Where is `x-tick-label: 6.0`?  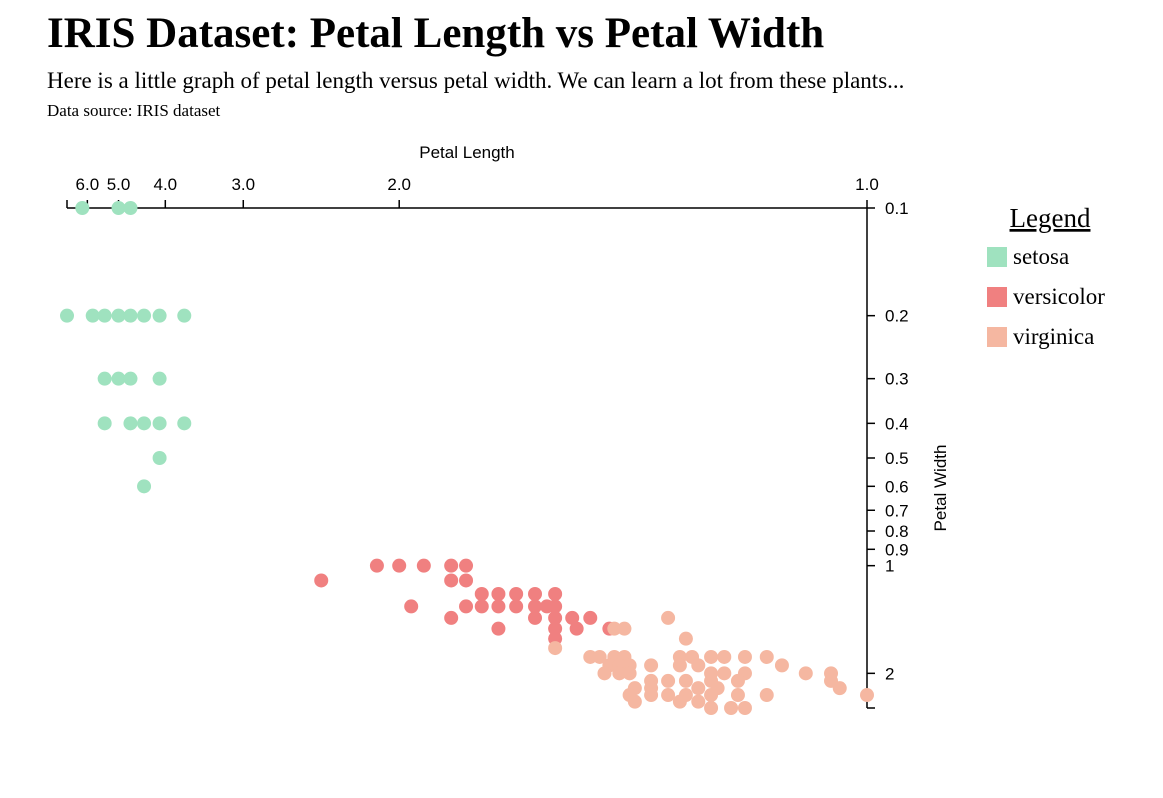
x-tick-label: 6.0 is located at coordinates (88, 184).